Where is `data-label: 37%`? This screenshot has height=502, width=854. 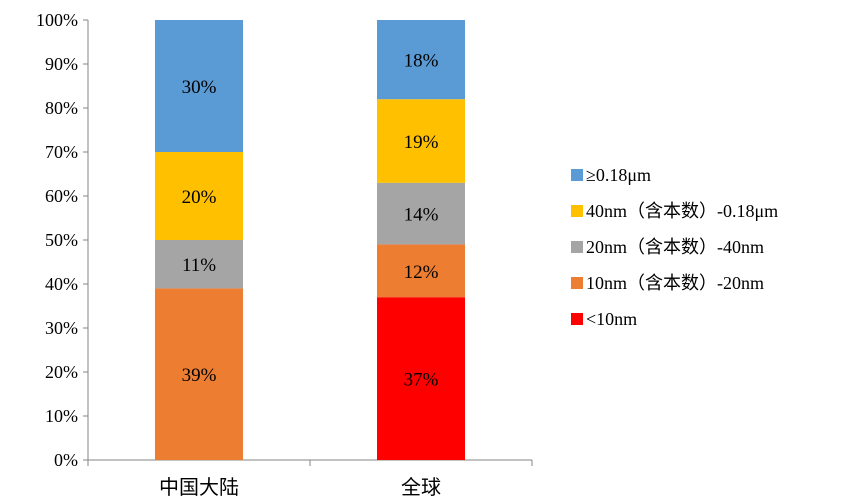 data-label: 37% is located at coordinates (421, 380).